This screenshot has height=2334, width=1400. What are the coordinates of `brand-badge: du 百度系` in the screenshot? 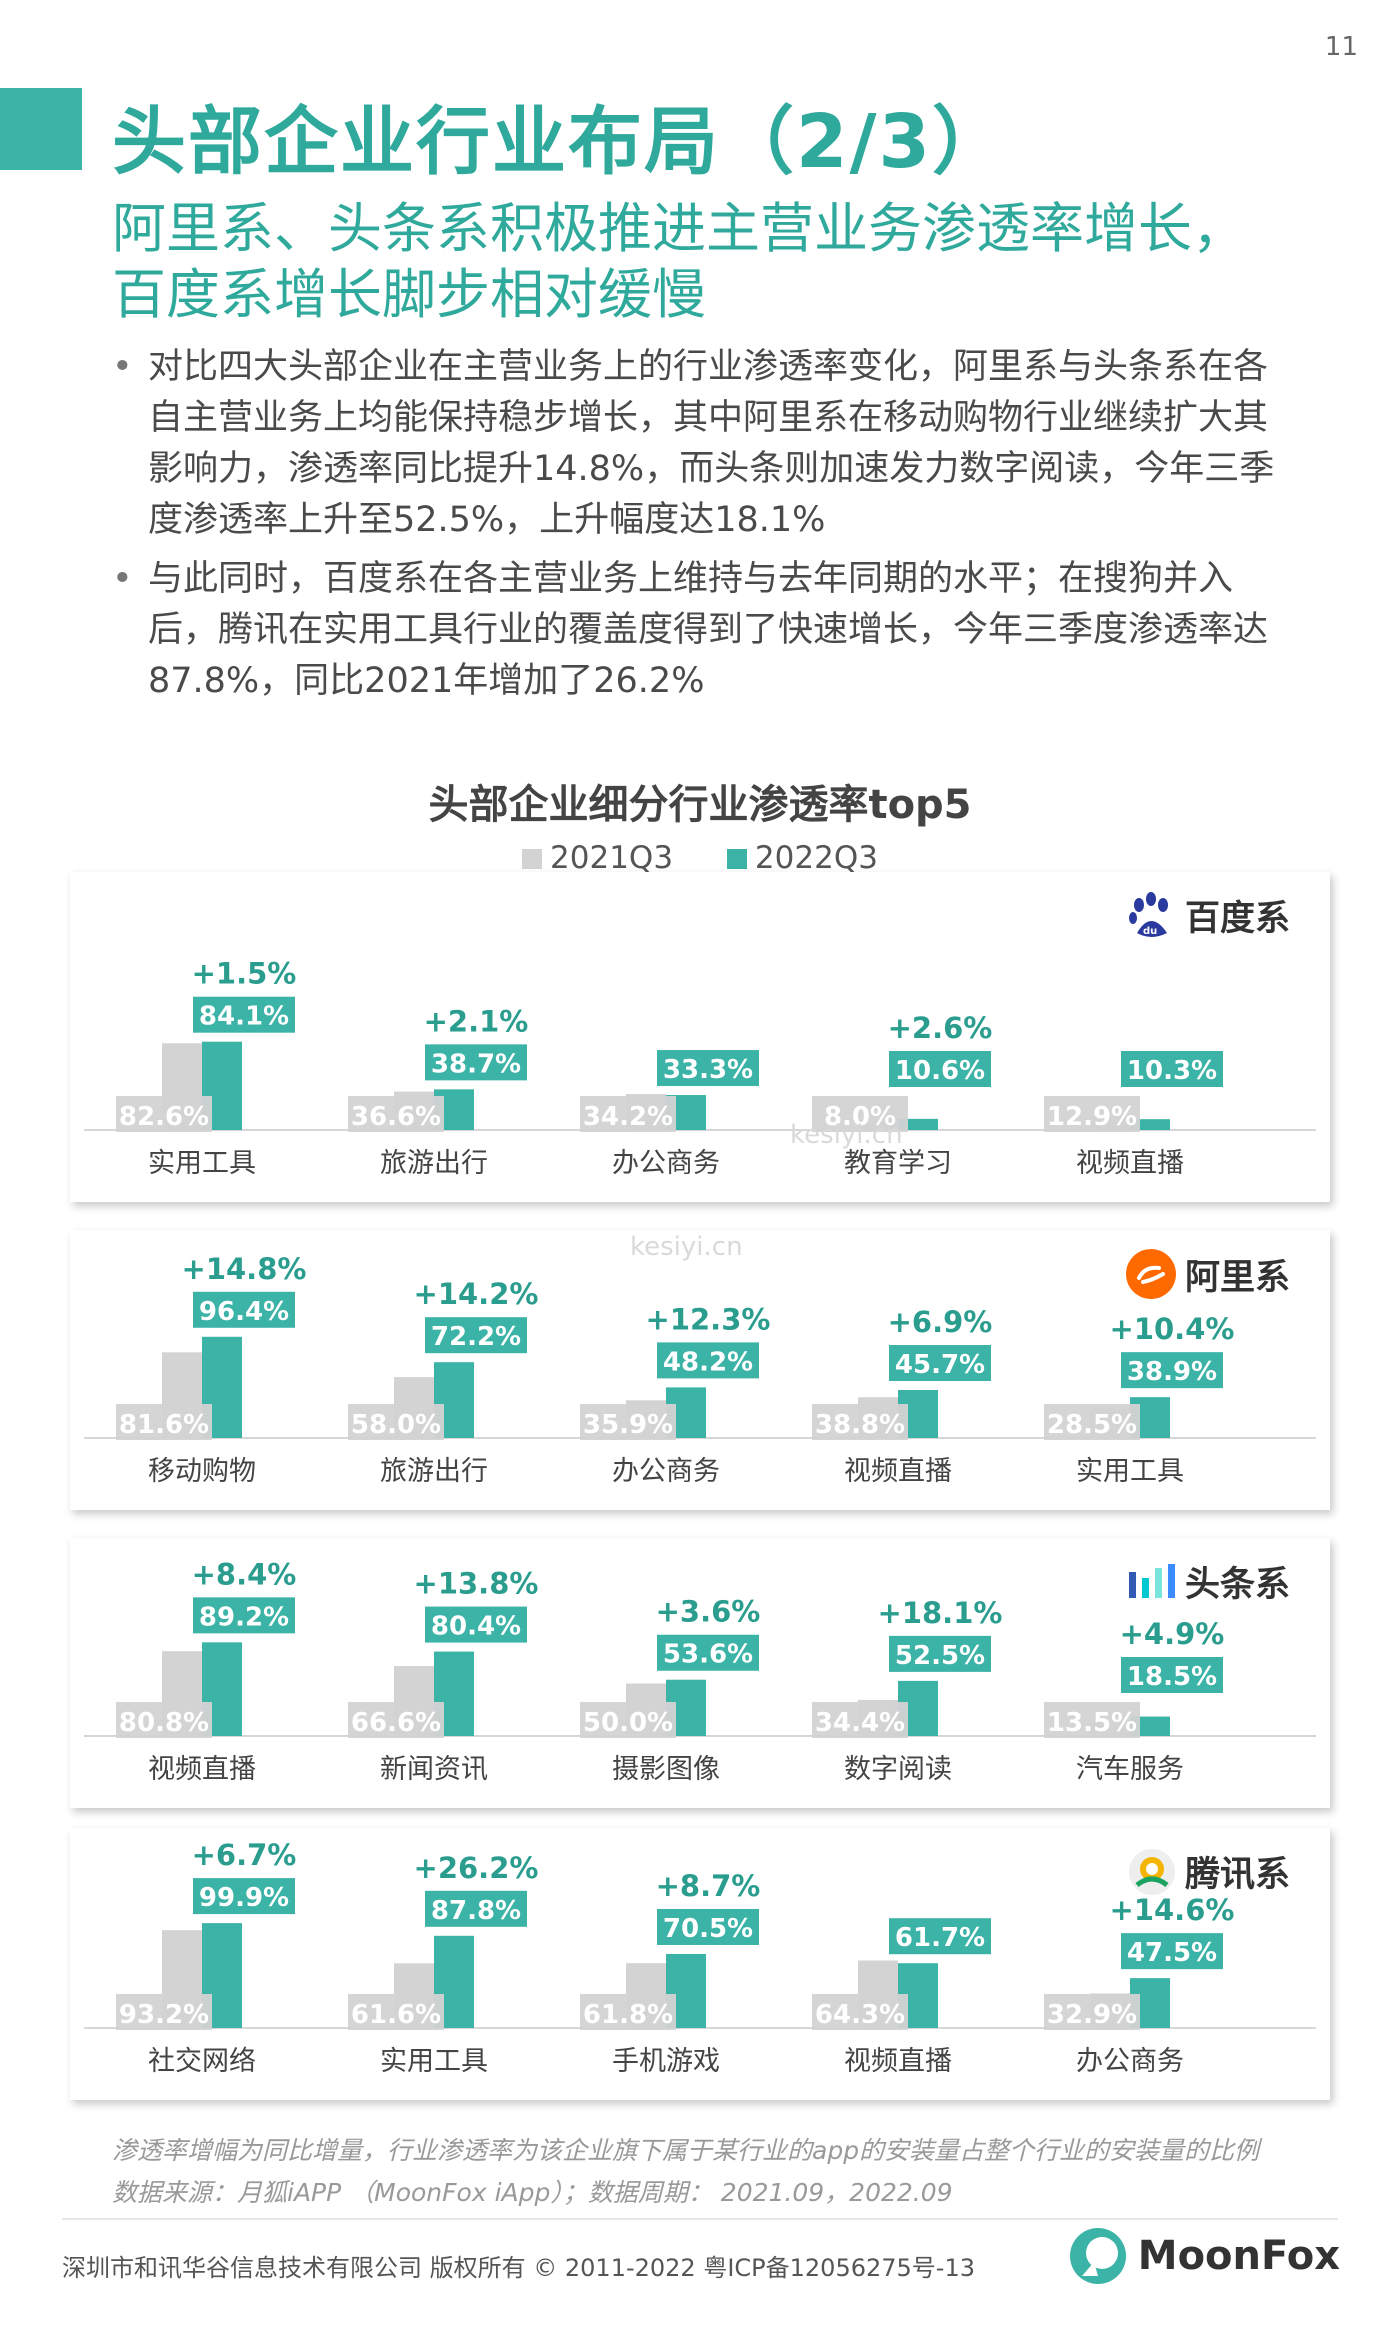 It's located at (1208, 915).